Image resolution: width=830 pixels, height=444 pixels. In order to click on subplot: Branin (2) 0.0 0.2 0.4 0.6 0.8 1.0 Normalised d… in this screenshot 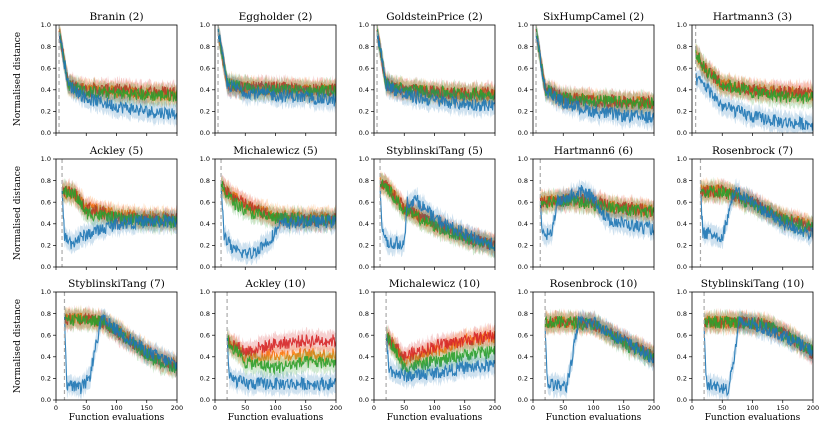, I will do `click(95, 74)`.